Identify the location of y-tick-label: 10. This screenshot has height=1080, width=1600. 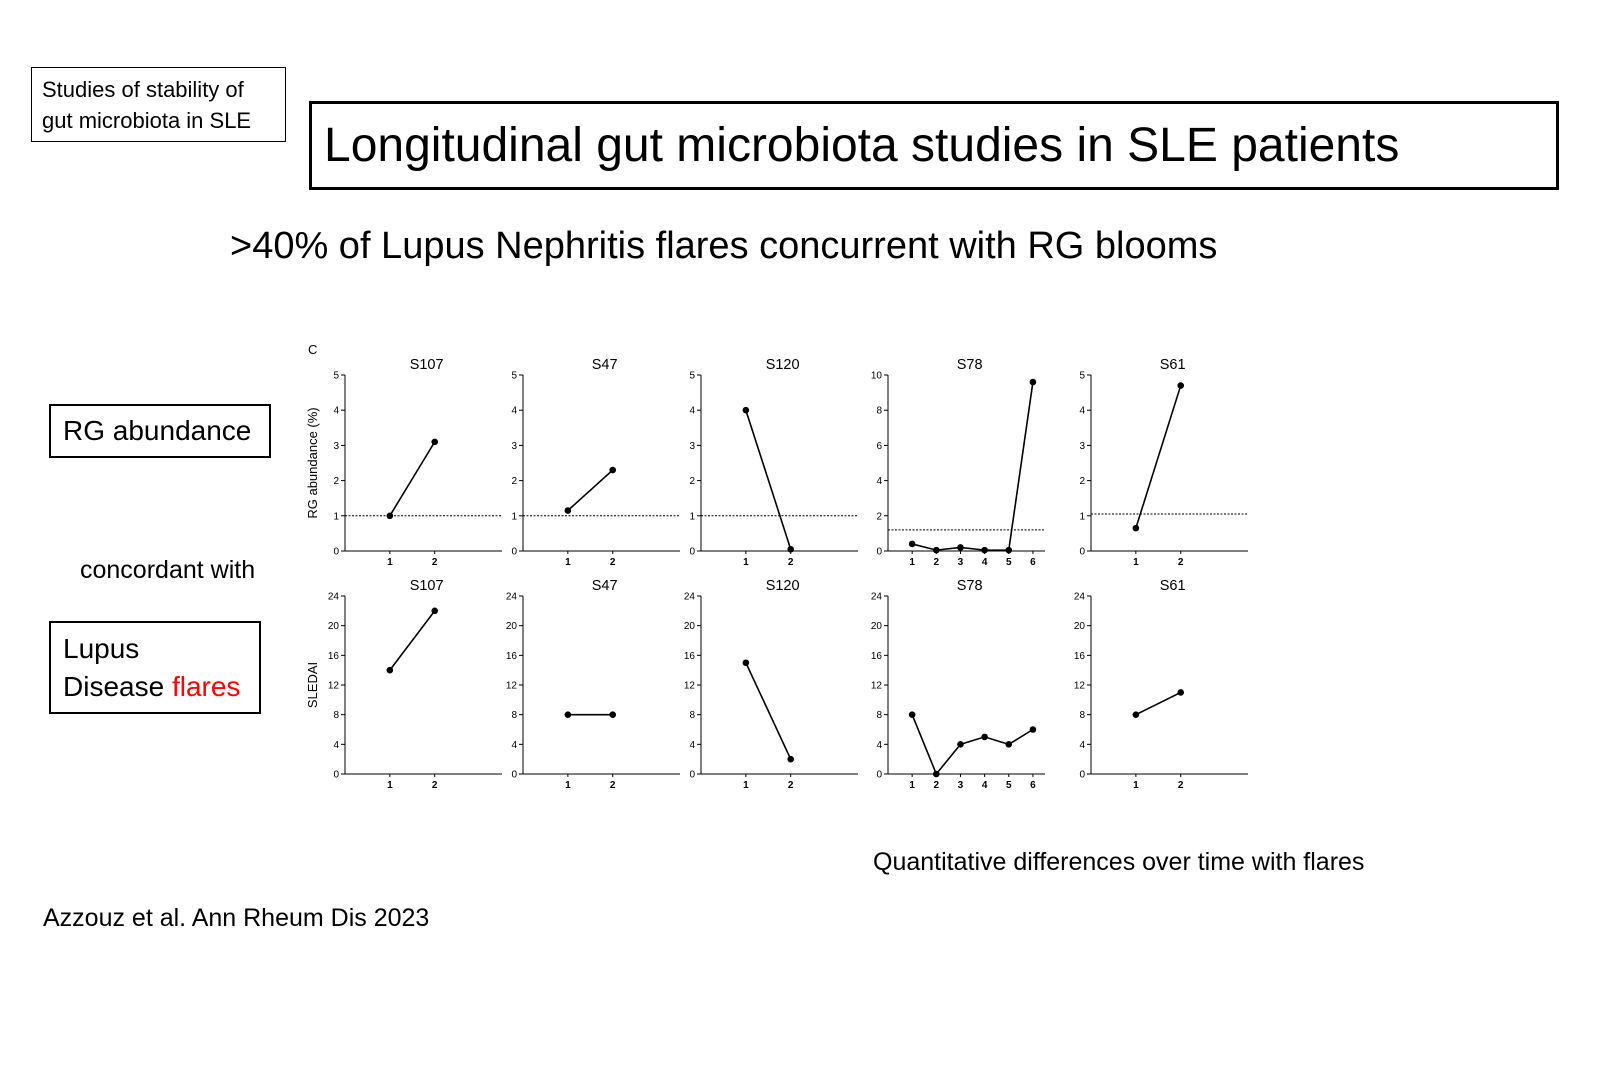
(877, 376).